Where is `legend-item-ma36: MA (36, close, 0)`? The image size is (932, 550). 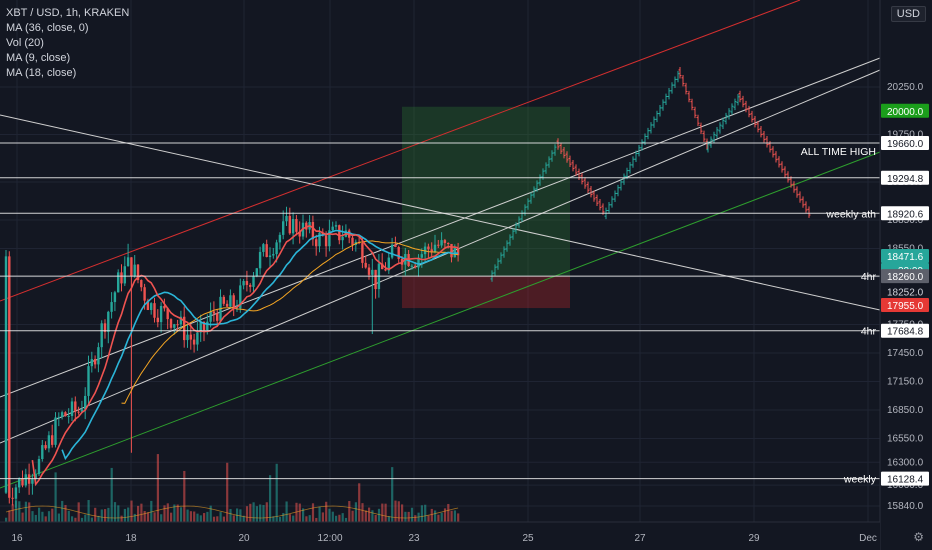
legend-item-ma36: MA (36, close, 0) is located at coordinates (47, 28).